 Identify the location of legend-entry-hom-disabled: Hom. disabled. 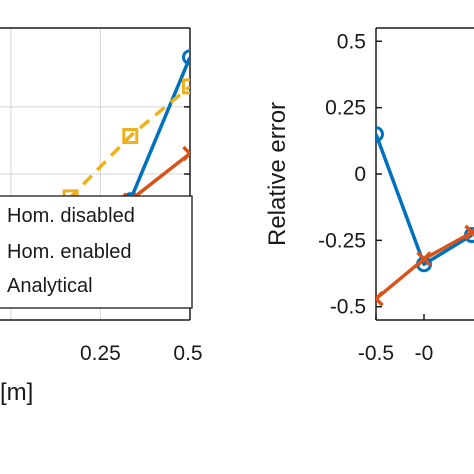
(71, 216).